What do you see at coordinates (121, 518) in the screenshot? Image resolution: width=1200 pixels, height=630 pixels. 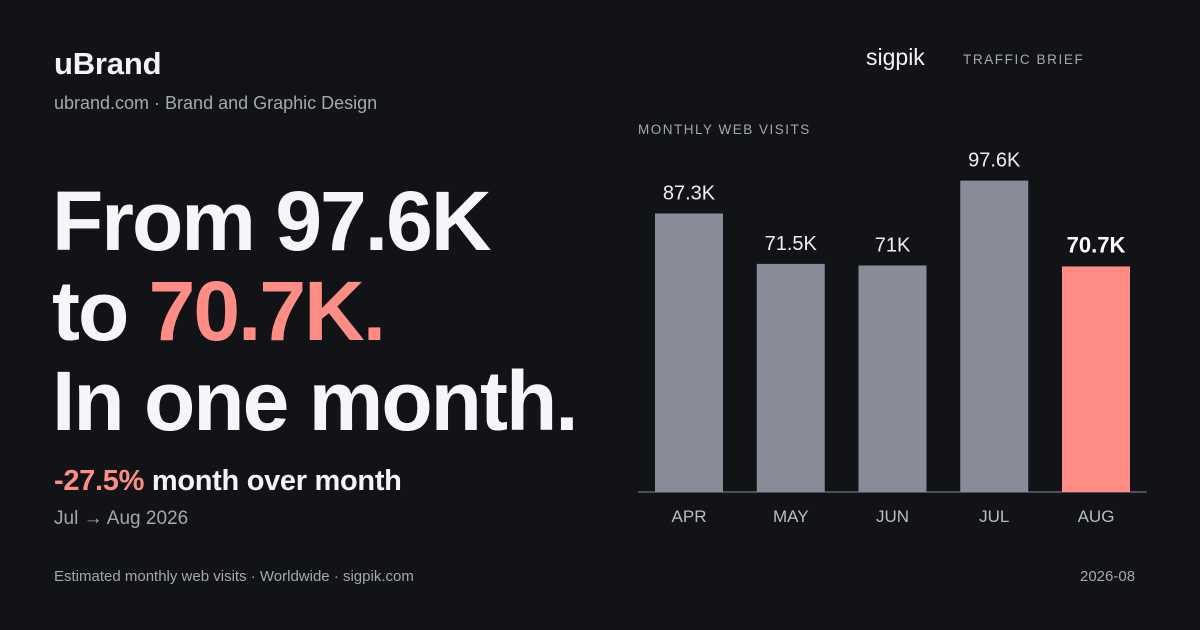 I see `change-period: Jul → Aug 2026` at bounding box center [121, 518].